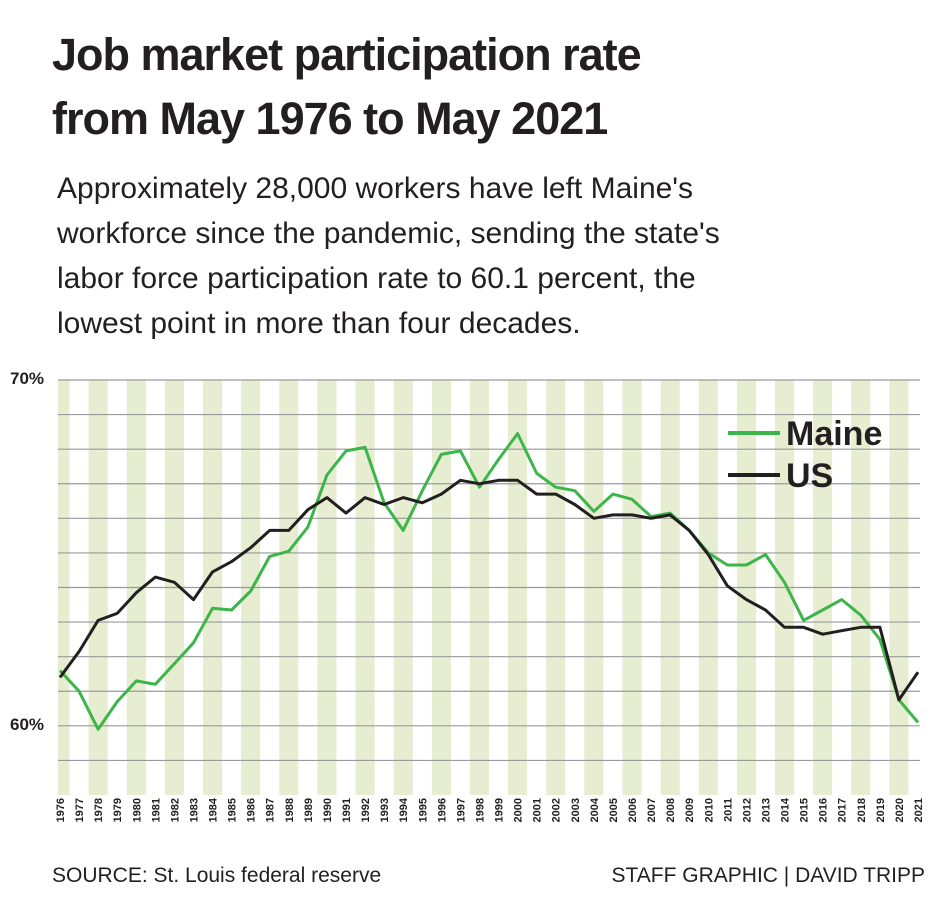 The width and height of the screenshot is (944, 923). What do you see at coordinates (214, 809) in the screenshot?
I see `x-tick-label: 1984` at bounding box center [214, 809].